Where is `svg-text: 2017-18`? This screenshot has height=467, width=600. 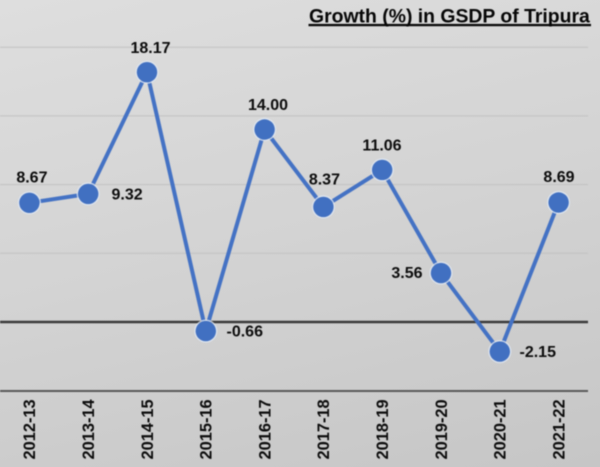
svg-text: 2017-18 is located at coordinates (324, 429).